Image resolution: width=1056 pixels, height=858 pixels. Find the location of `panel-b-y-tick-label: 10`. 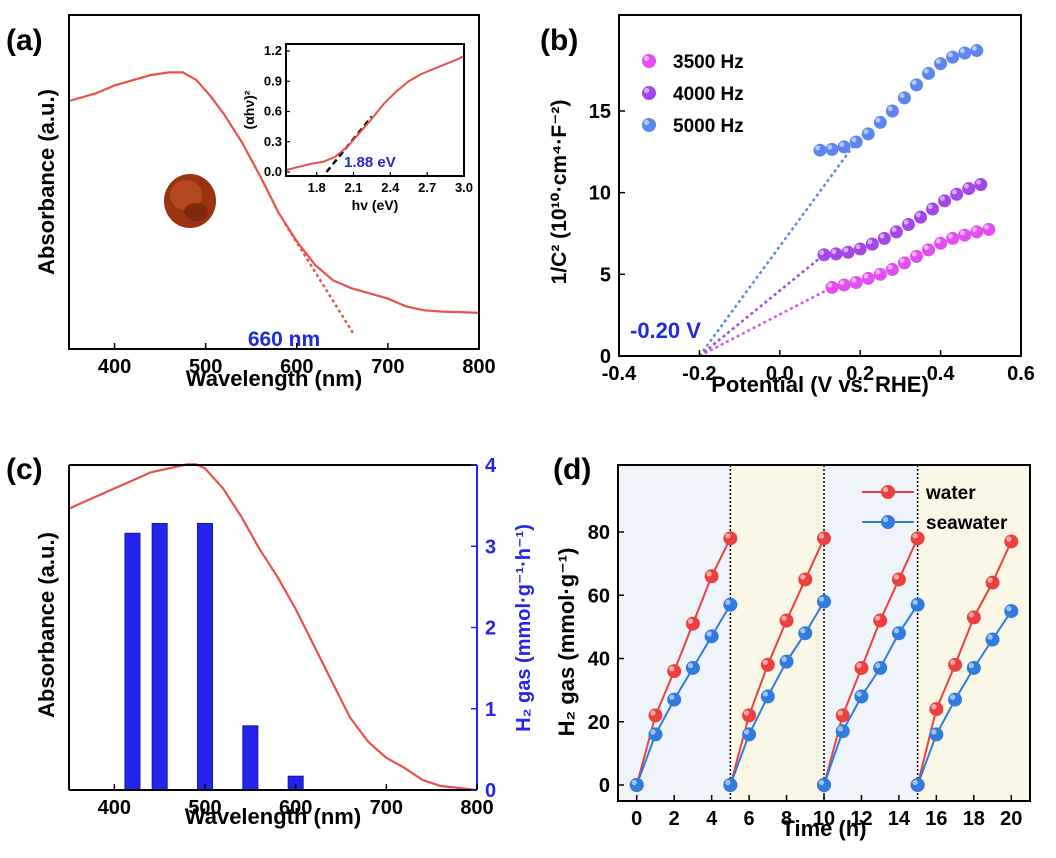

panel-b-y-tick-label: 10 is located at coordinates (600, 194).